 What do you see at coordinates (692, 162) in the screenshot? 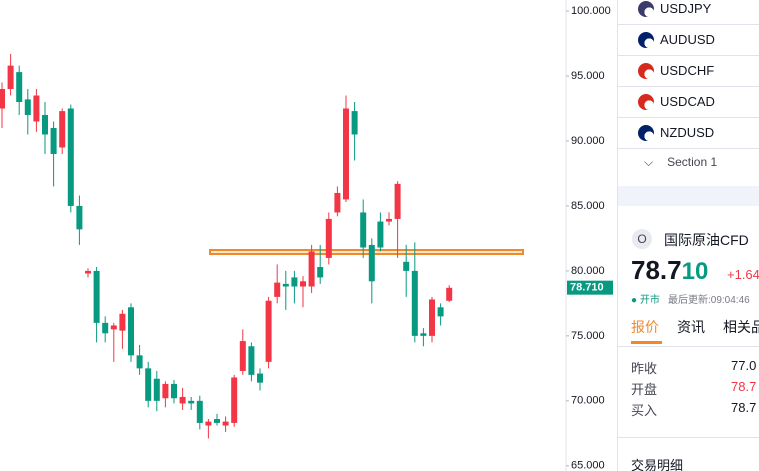
I see `section-name: Section 1` at bounding box center [692, 162].